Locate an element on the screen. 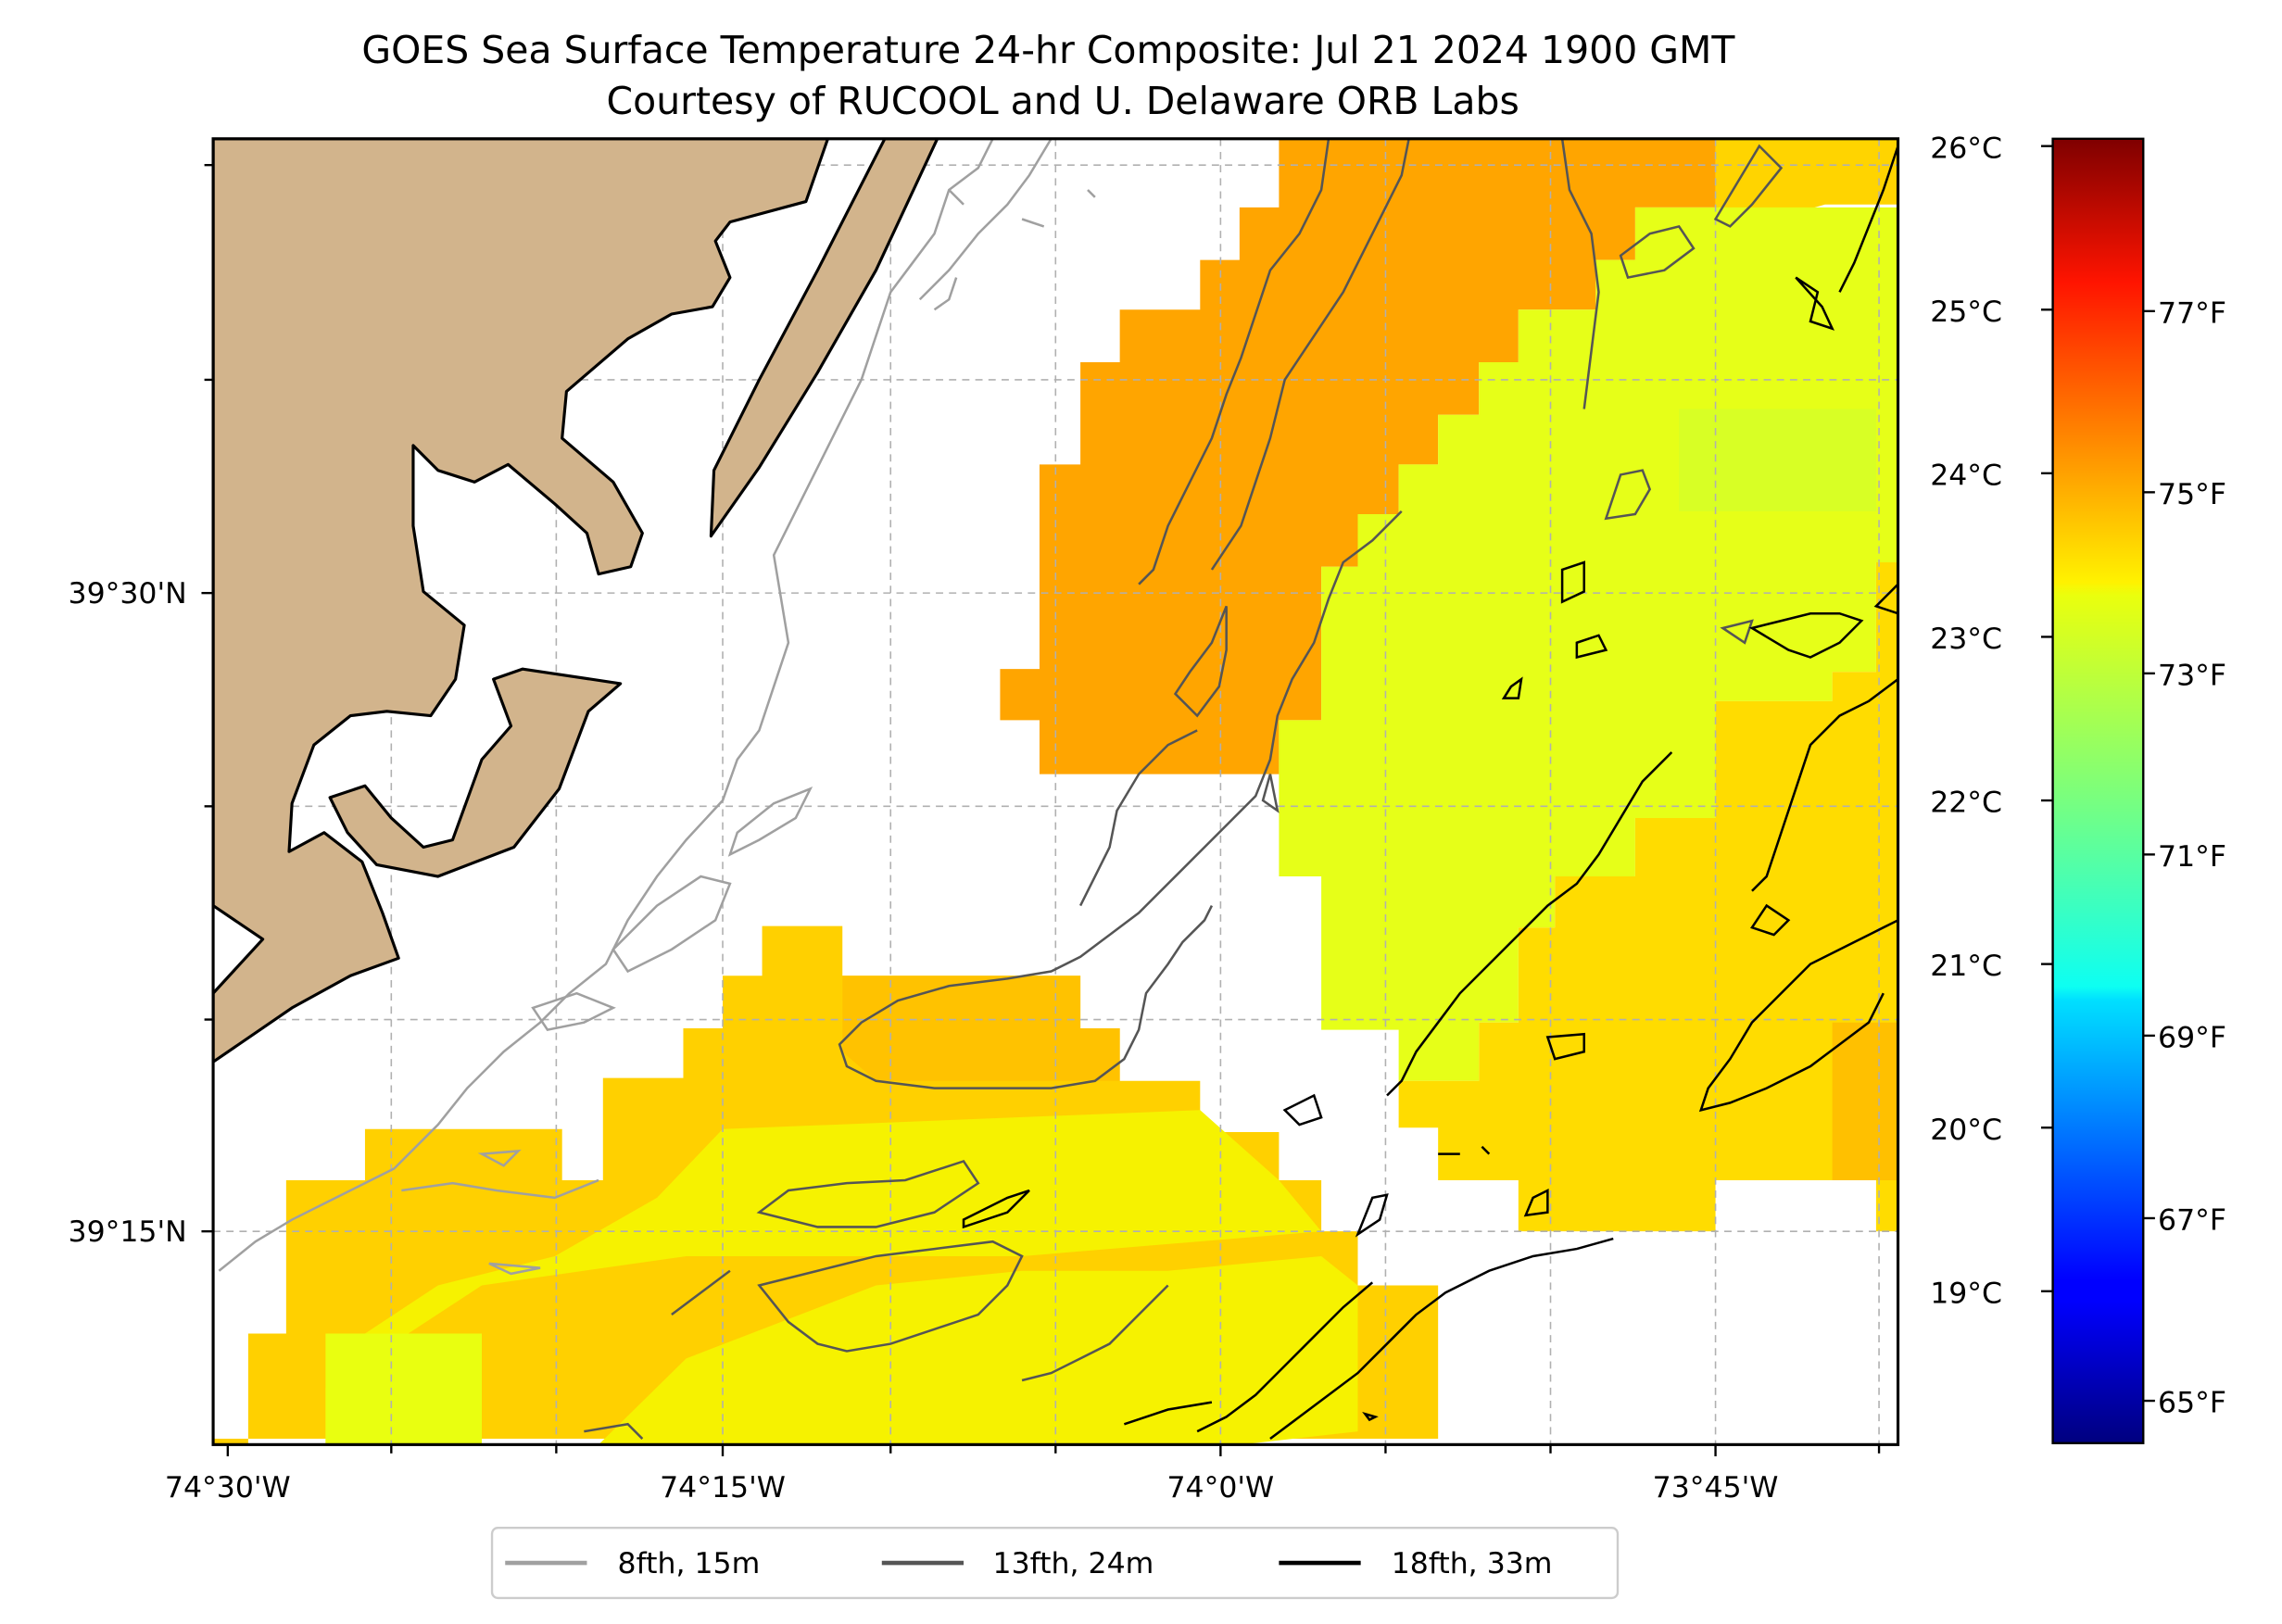 Image resolution: width=2282 pixels, height=1624 pixels. fahrenheit-tick-label: 73°F is located at coordinates (2192, 675).